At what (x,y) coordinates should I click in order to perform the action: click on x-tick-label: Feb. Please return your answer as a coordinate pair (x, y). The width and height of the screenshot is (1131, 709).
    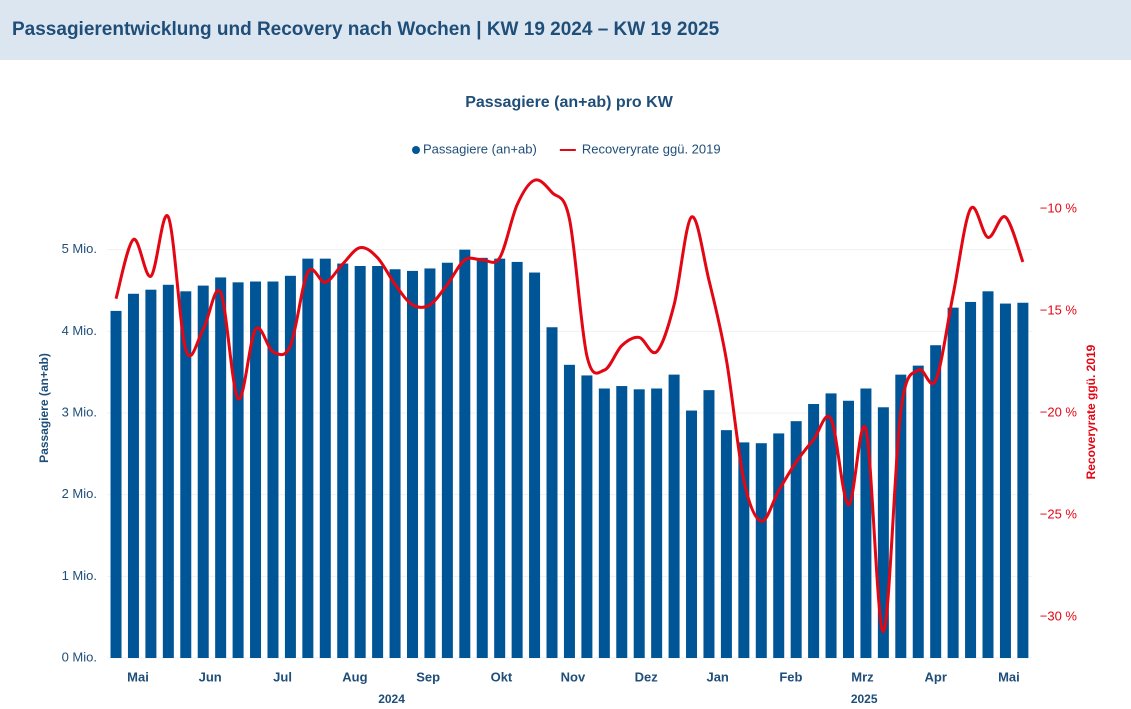
    Looking at the image, I should click on (790, 676).